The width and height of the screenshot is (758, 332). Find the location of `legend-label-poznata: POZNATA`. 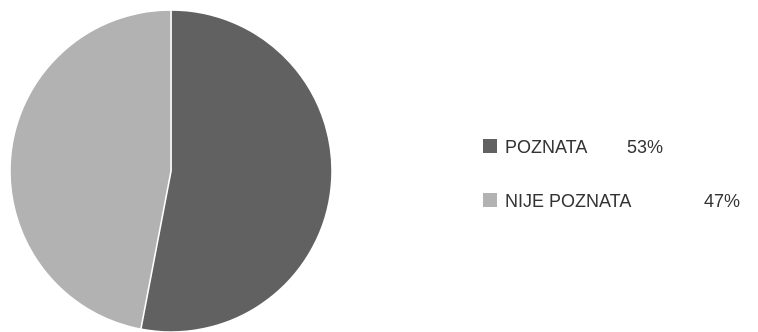

legend-label-poznata: POZNATA is located at coordinates (546, 147).